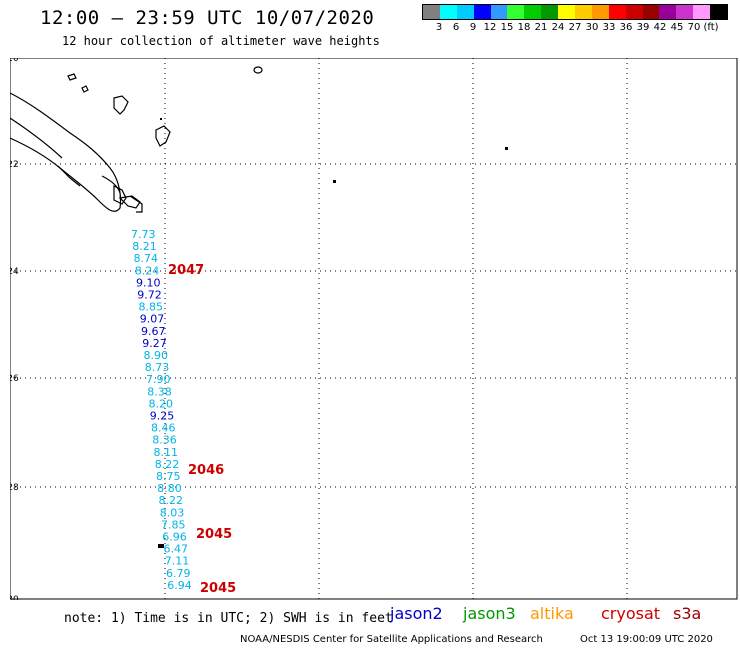 This screenshot has height=650, width=740. I want to click on page-title: 12:00 – 23:59 UTC 10/07/2020, so click(207, 18).